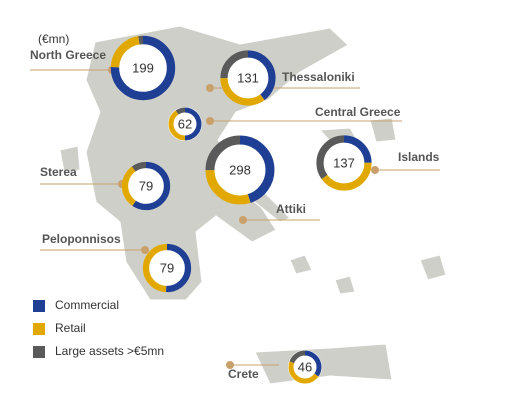  I want to click on region-label: Central Greece, so click(358, 112).